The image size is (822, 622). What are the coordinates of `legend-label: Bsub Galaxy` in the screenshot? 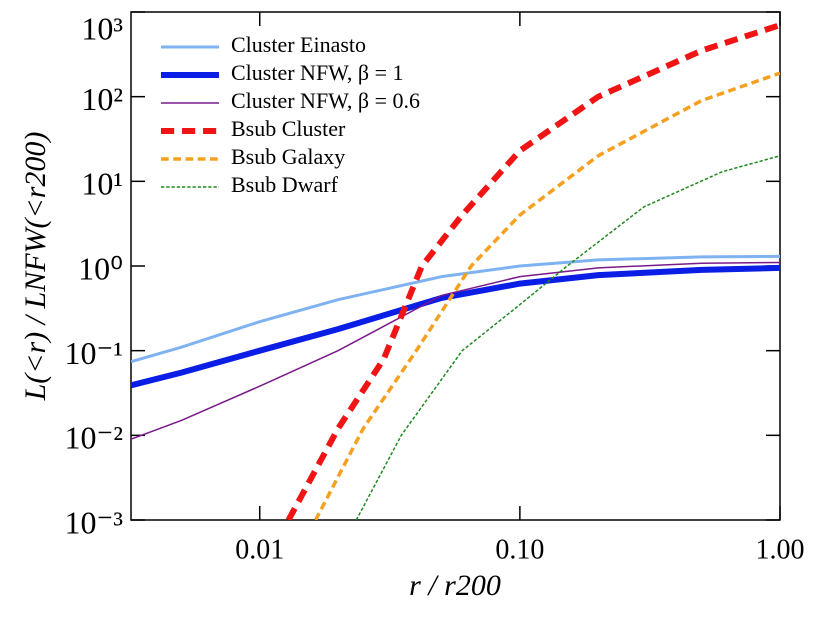 It's located at (288, 156).